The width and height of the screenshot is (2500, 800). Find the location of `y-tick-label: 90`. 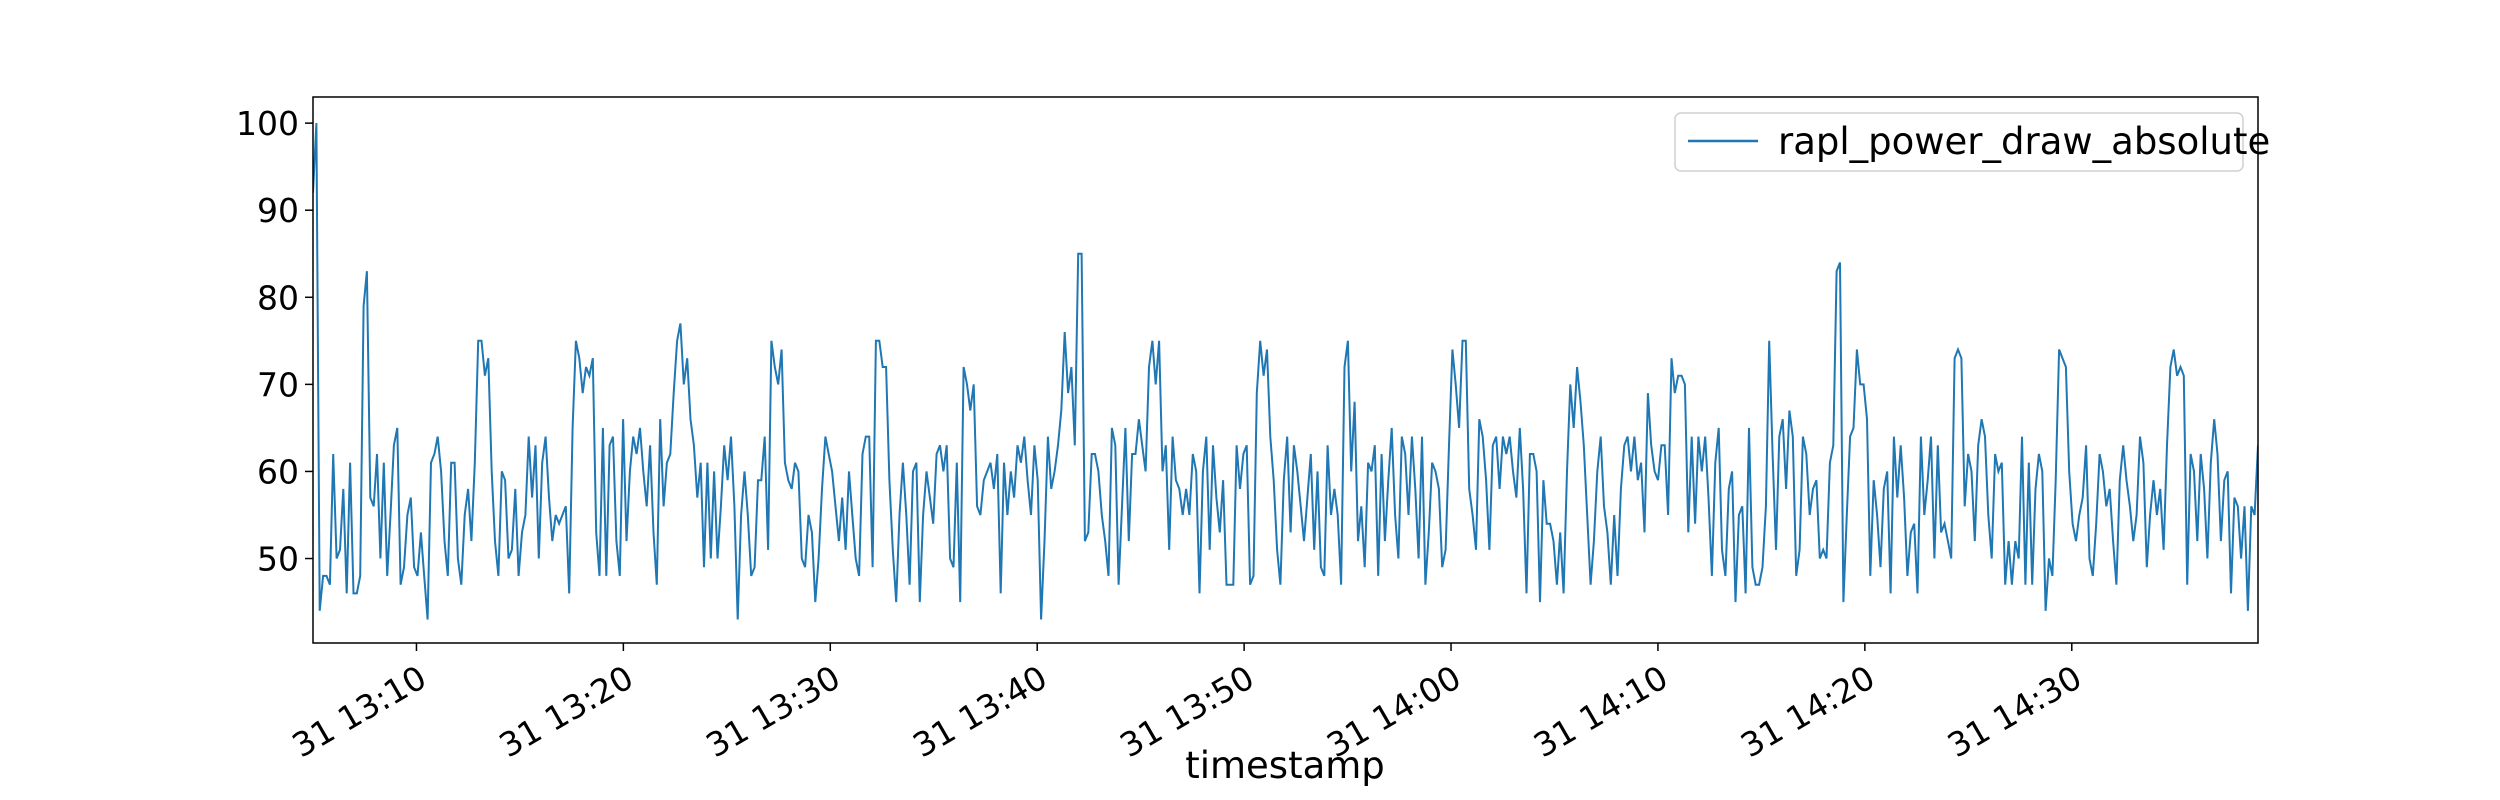

y-tick-label: 90 is located at coordinates (278, 210).